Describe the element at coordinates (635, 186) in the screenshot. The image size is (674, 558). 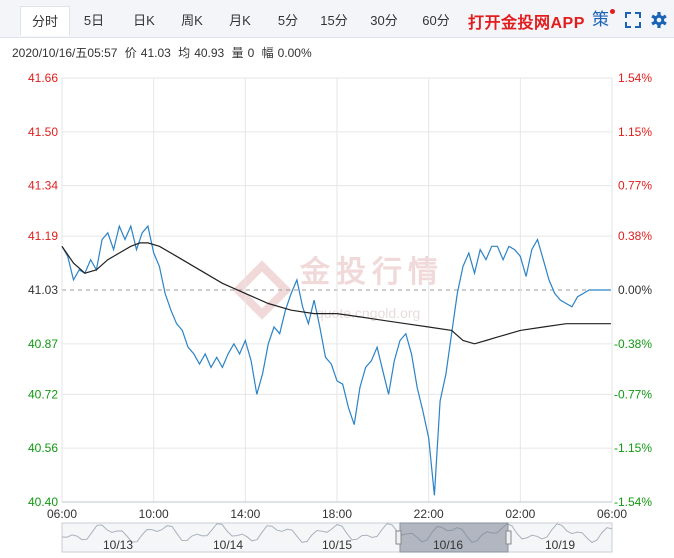
I see `y-tick-right: 0.77%` at that location.